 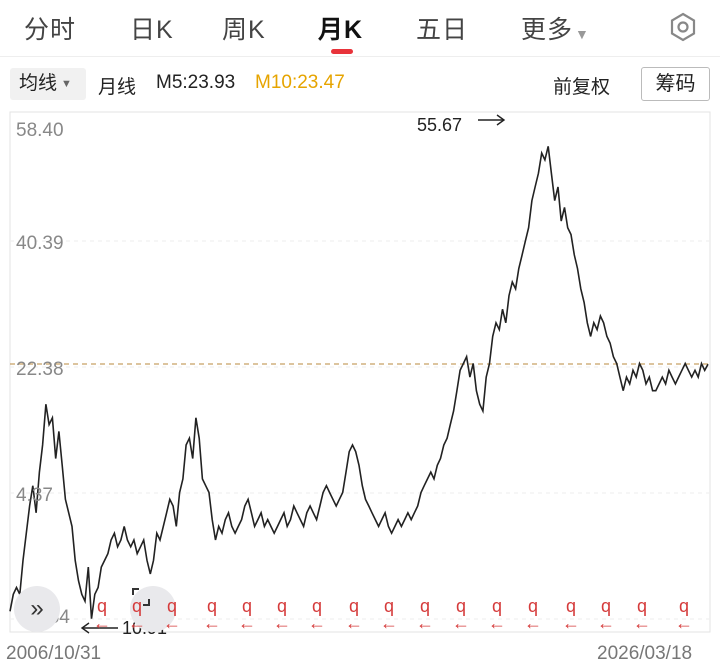 I want to click on start-date-label: 2006/10/31, so click(x=54, y=653).